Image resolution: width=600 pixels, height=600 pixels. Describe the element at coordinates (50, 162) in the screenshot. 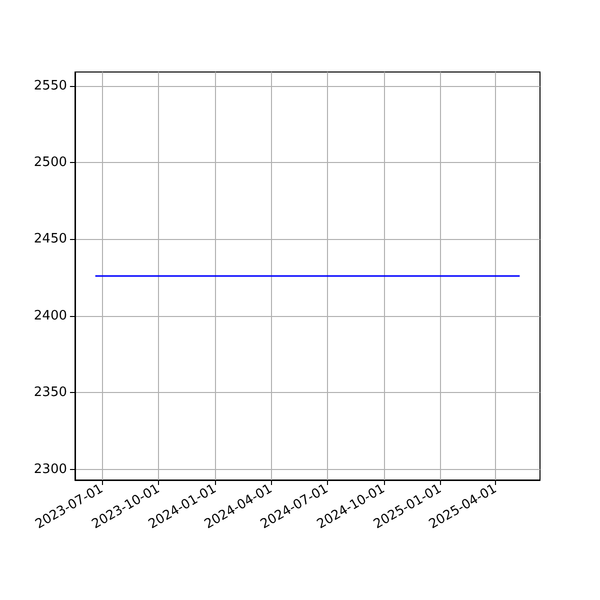

I see `y-tick-label: 2500` at that location.